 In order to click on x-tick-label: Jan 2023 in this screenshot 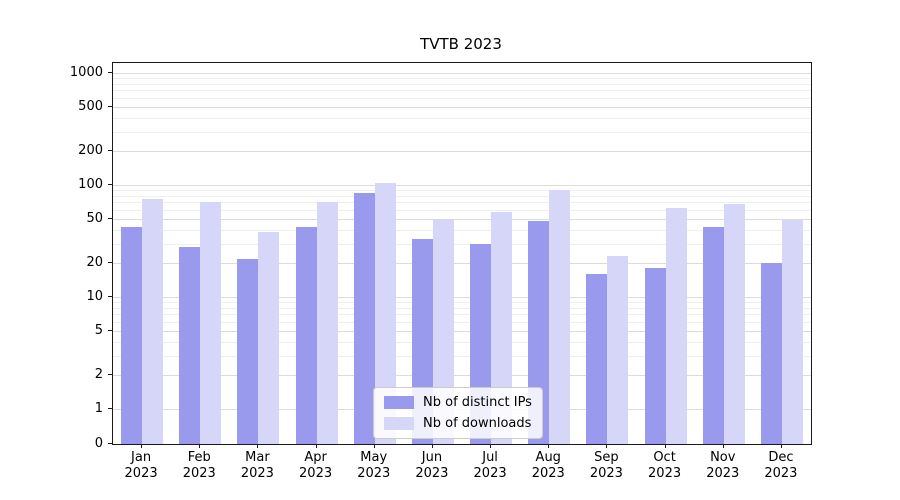, I will do `click(141, 465)`.